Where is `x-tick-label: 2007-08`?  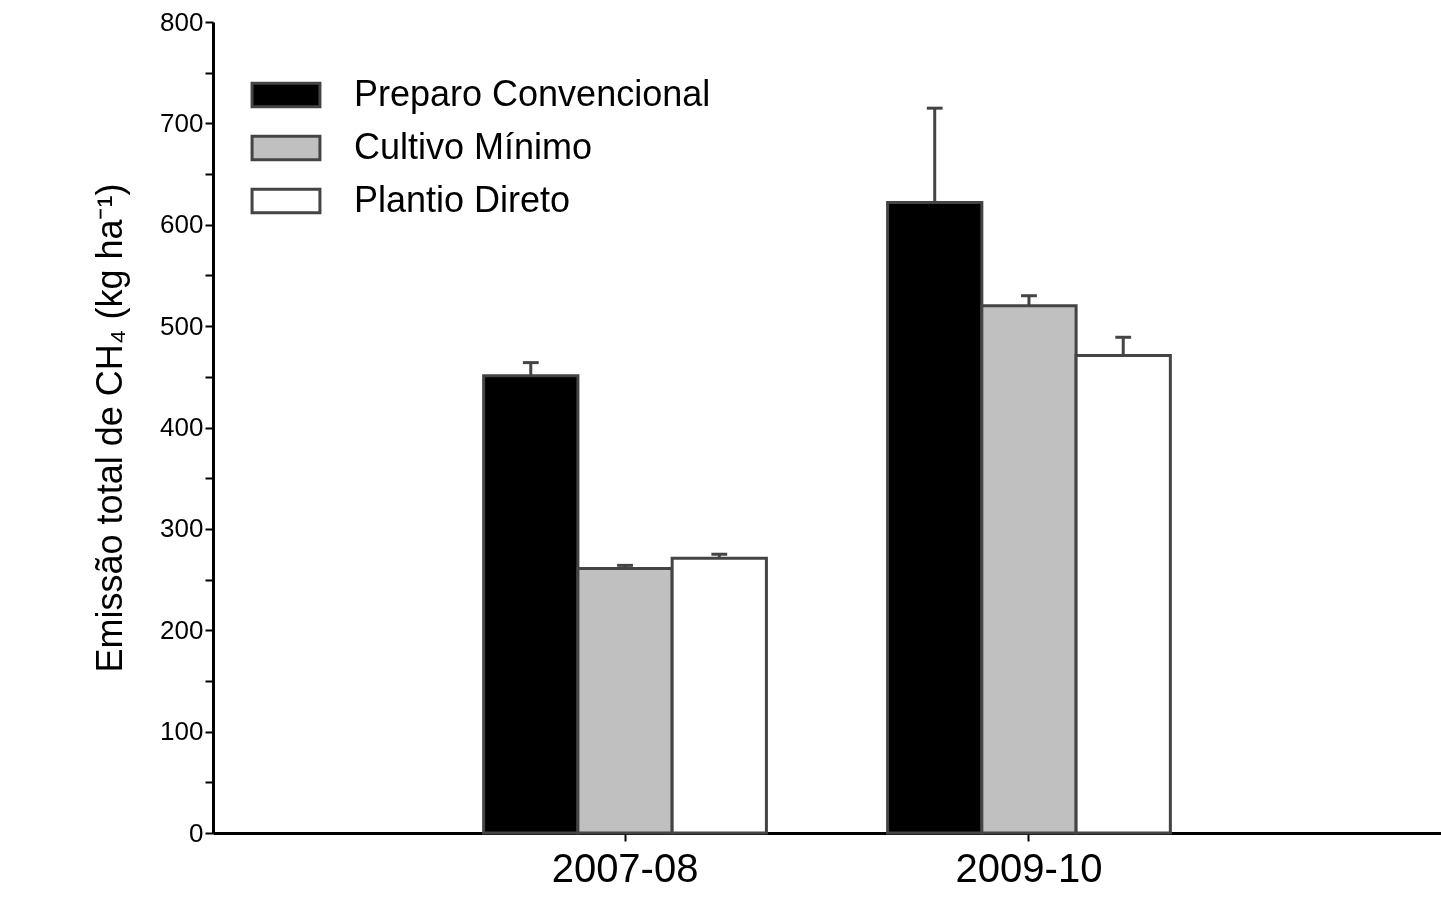
x-tick-label: 2007-08 is located at coordinates (625, 867).